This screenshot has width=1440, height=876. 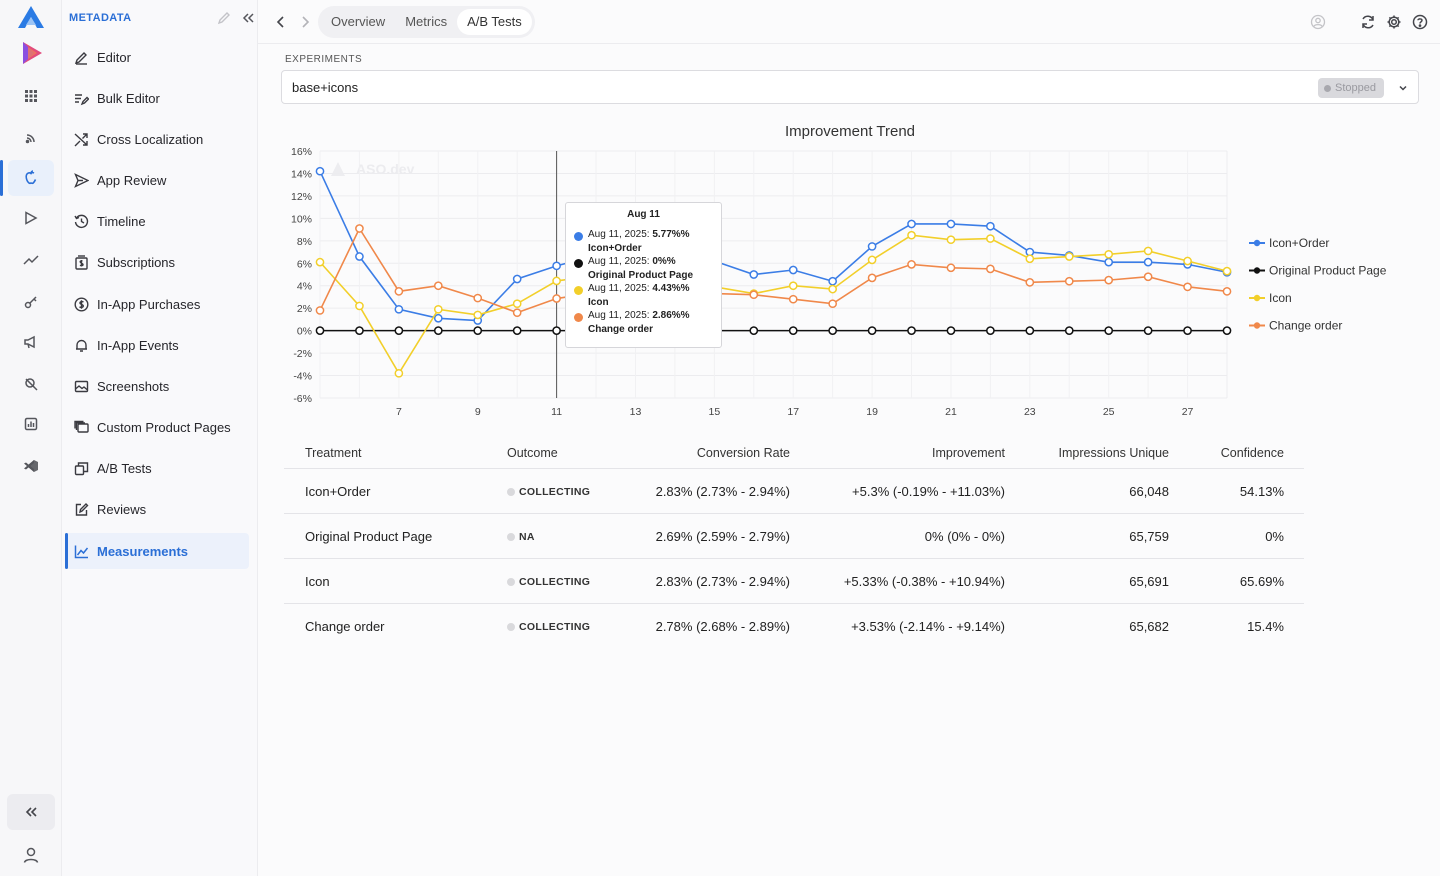 What do you see at coordinates (31, 424) in the screenshot?
I see `report-icon` at bounding box center [31, 424].